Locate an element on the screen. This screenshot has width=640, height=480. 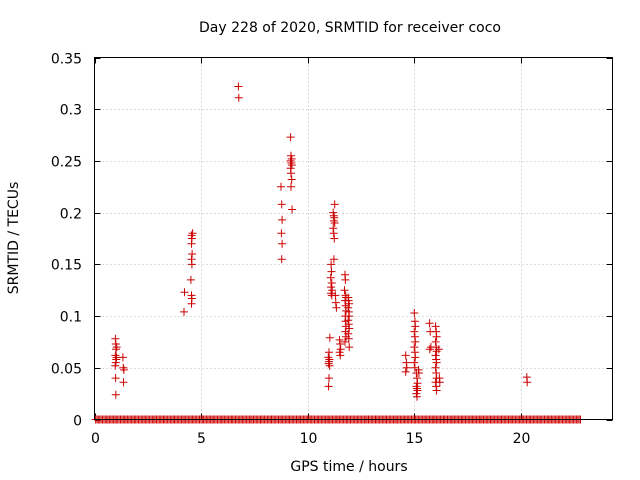
x-tick-label: 5 is located at coordinates (201, 439).